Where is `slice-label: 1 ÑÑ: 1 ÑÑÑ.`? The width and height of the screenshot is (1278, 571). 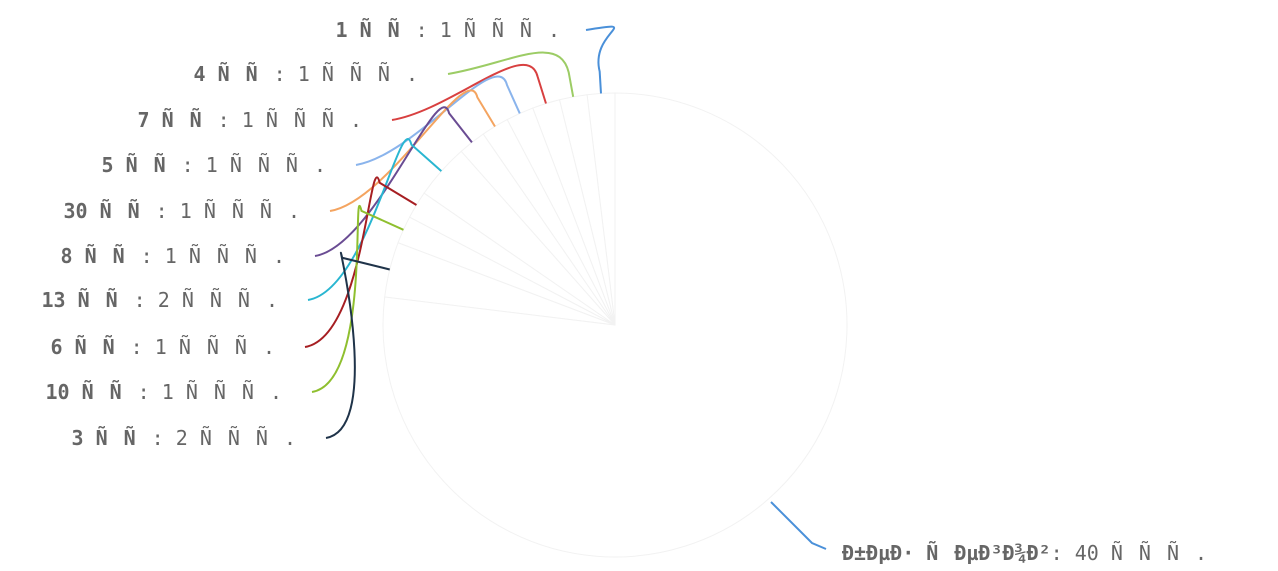
slice-label: 1 ÑÑ: 1 ÑÑÑ. is located at coordinates (448, 30).